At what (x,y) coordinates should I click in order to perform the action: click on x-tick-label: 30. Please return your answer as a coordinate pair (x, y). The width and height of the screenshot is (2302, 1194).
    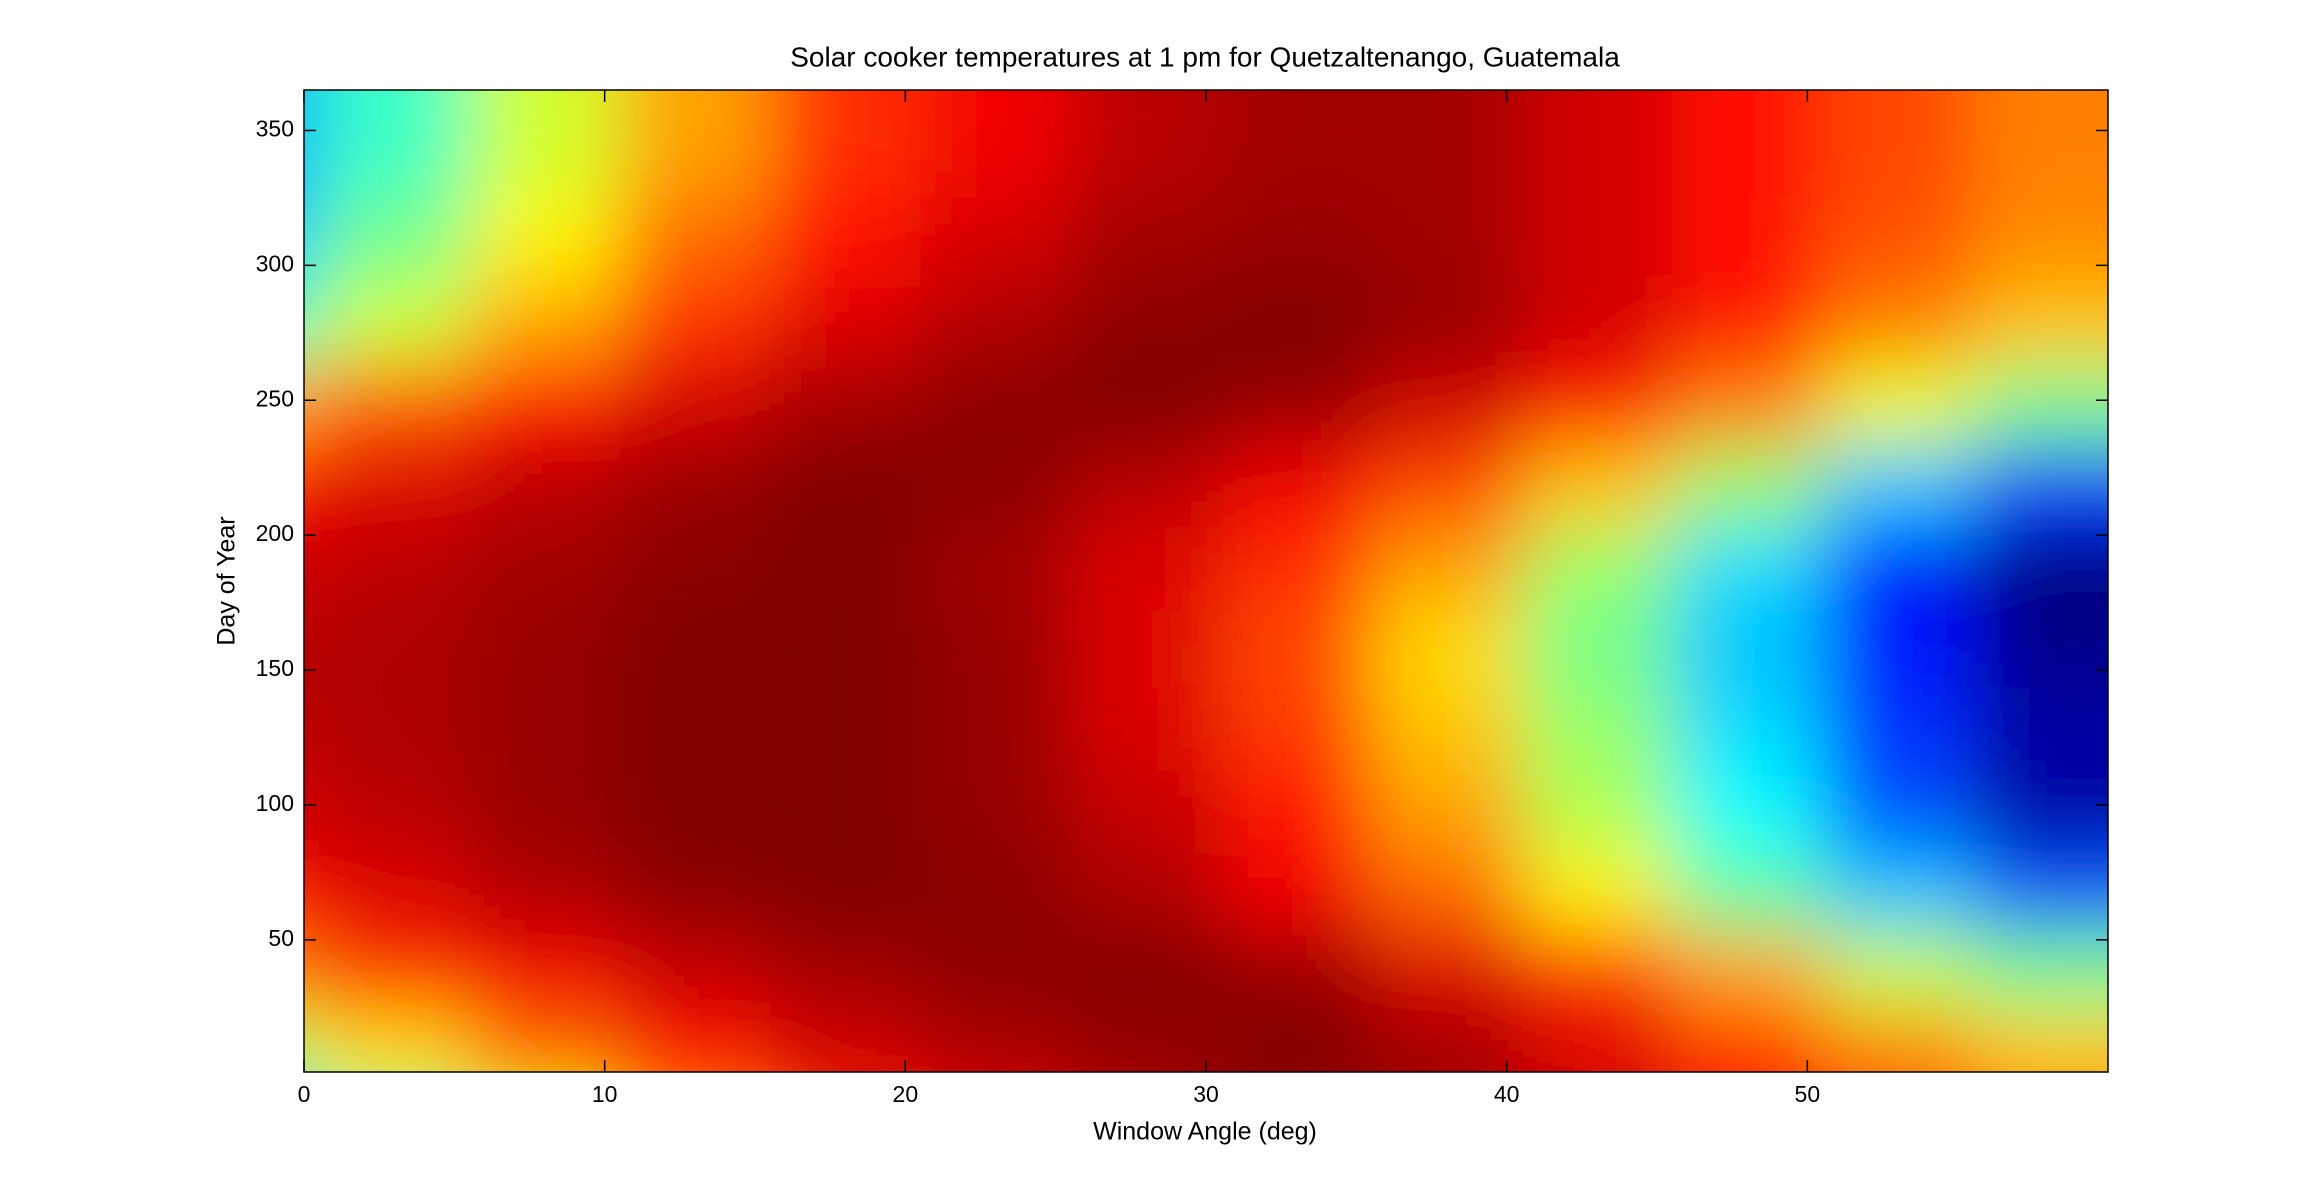
    Looking at the image, I should click on (1206, 1094).